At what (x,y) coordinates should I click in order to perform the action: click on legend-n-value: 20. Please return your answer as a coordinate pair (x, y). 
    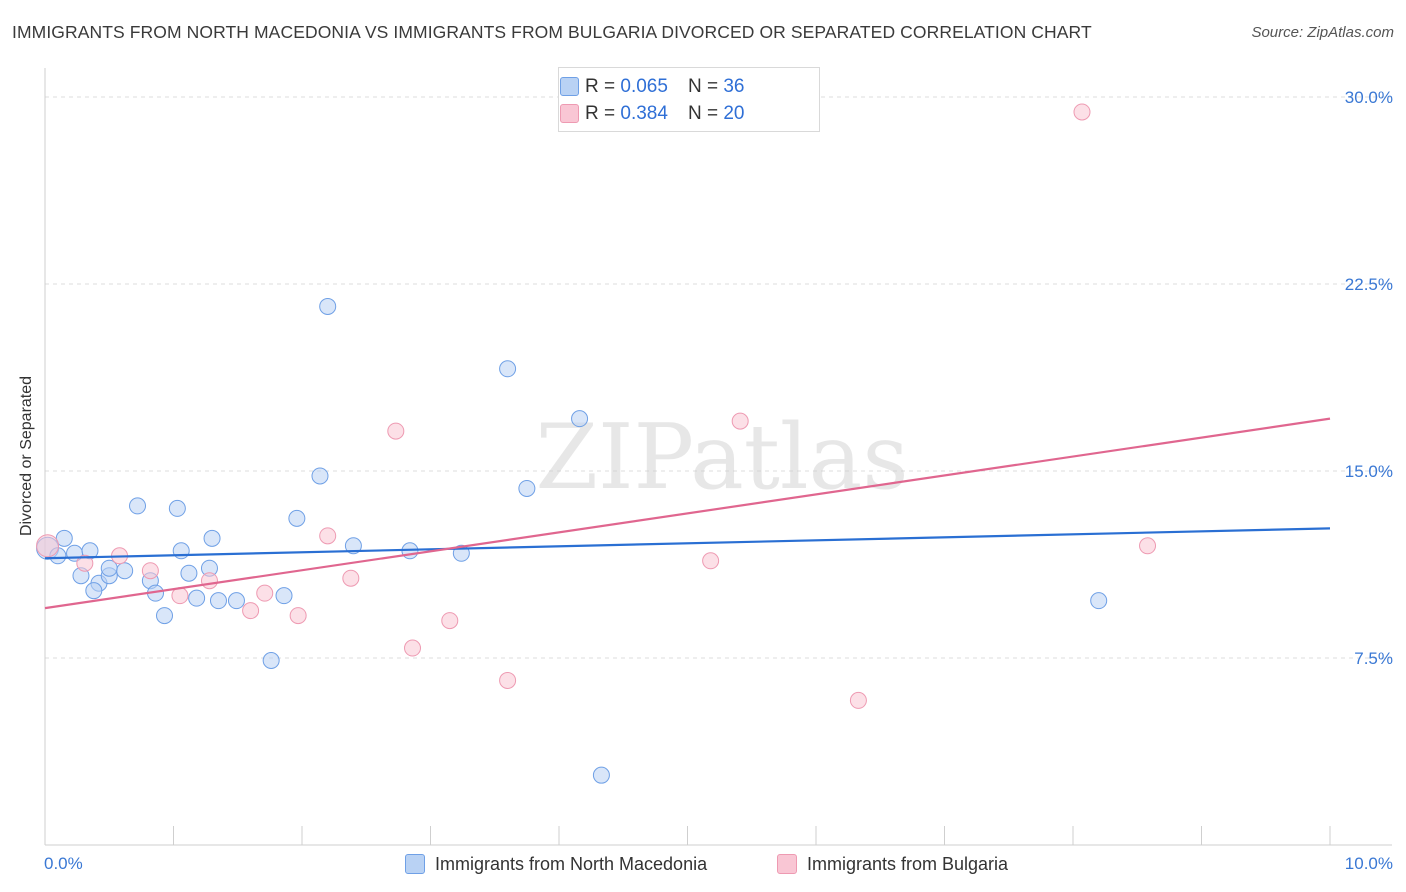
    Looking at the image, I should click on (734, 113).